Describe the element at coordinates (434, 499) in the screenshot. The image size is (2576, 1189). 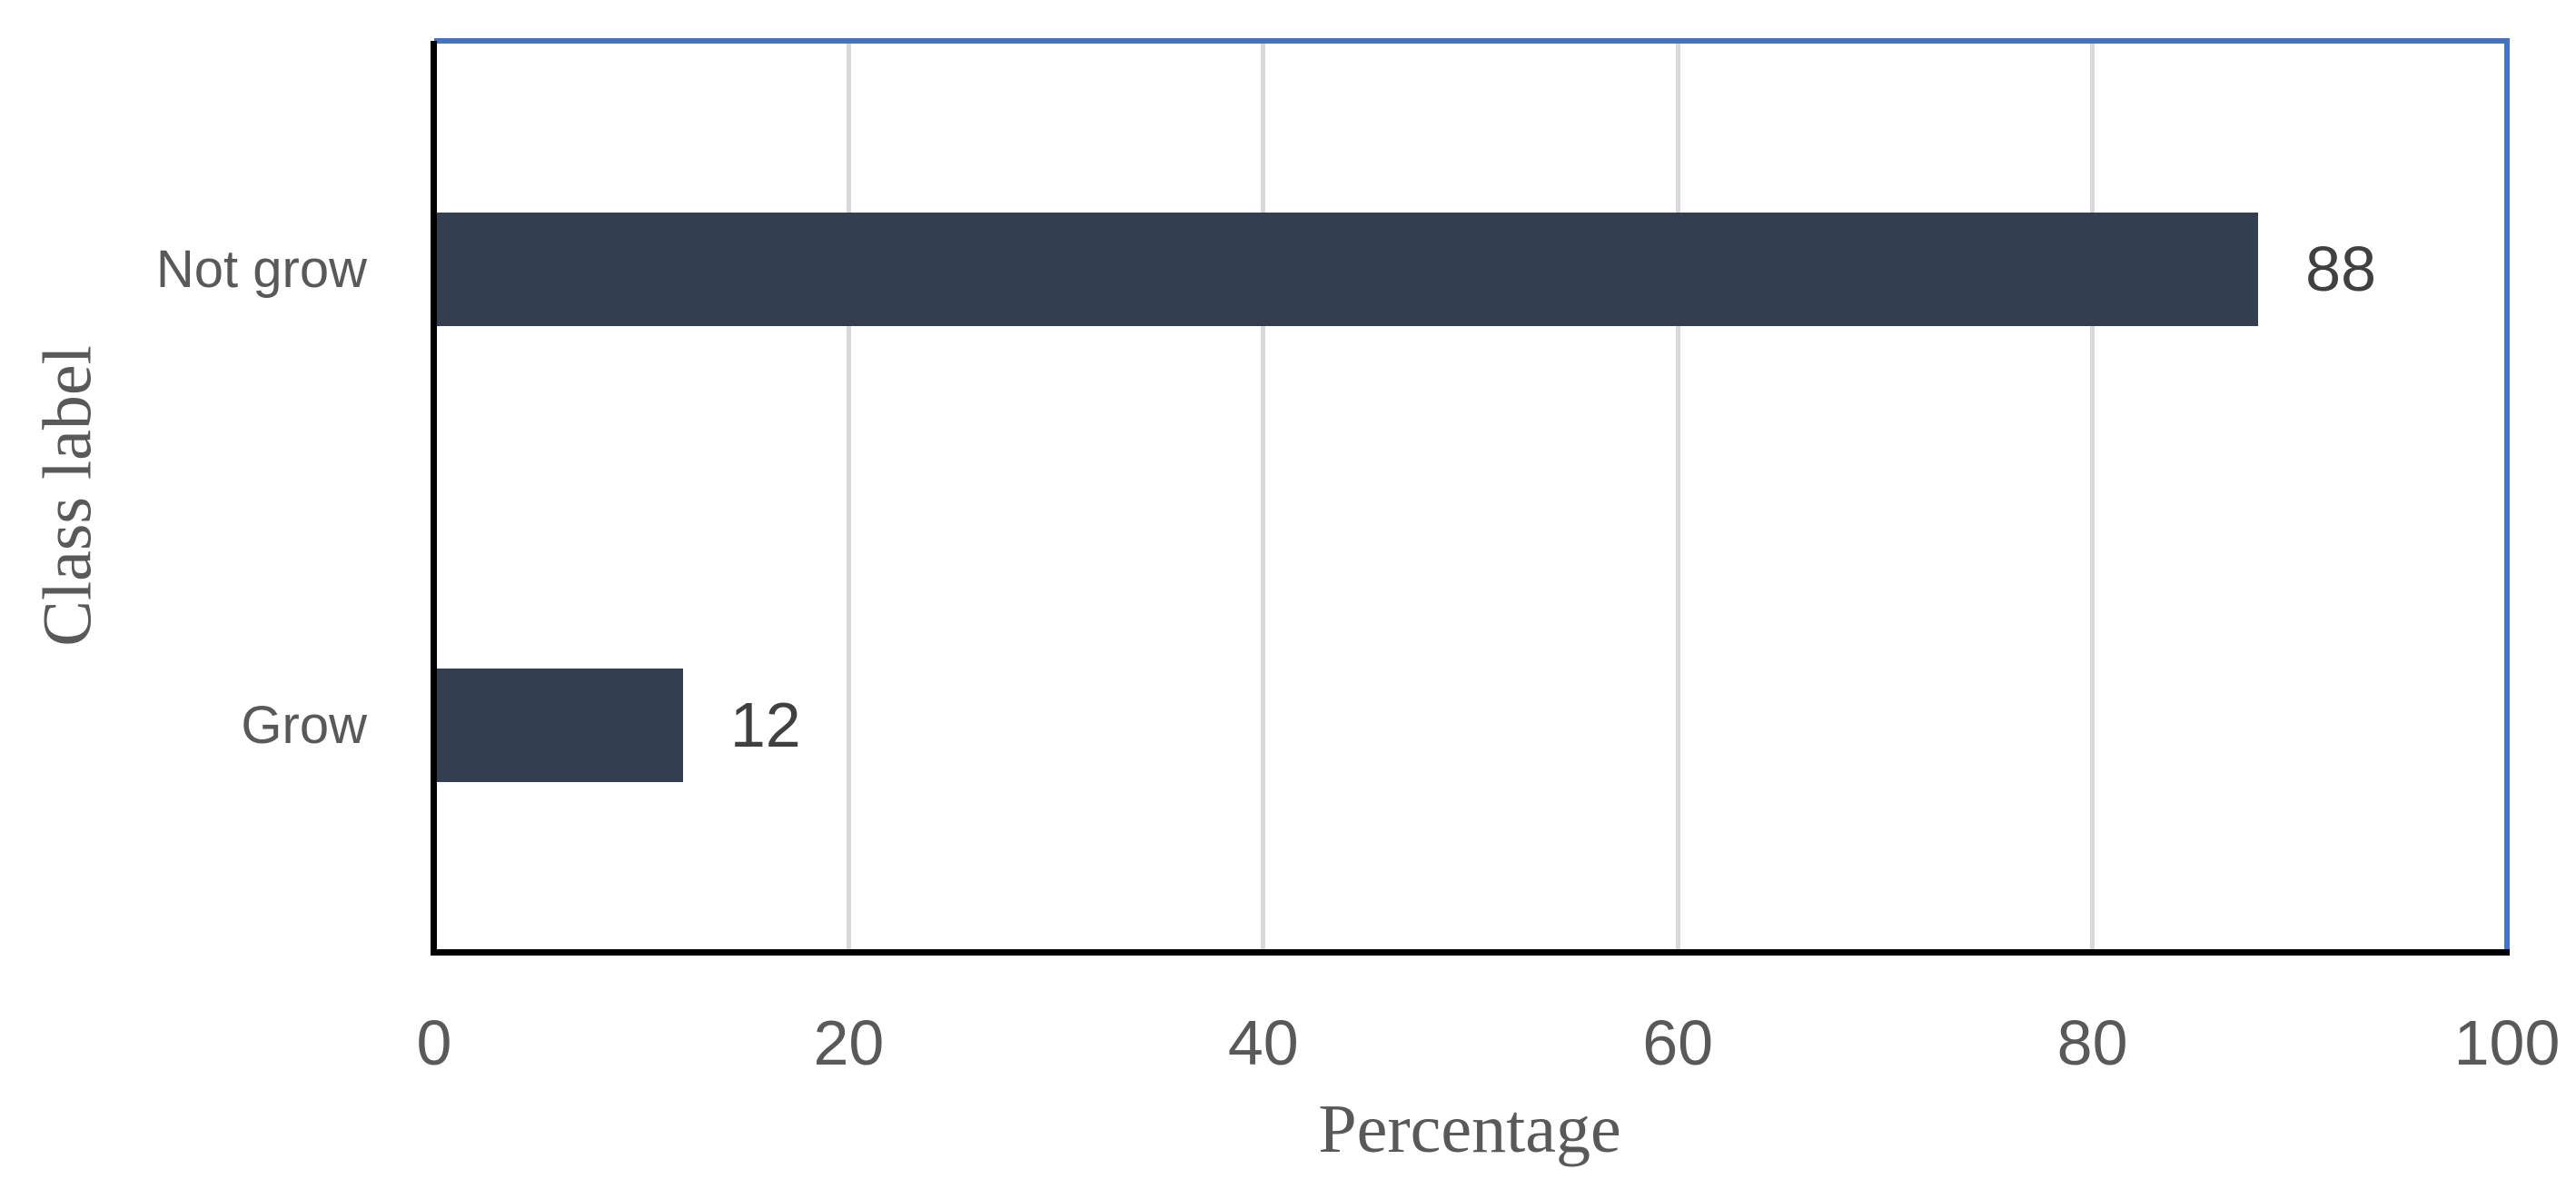
I see `y-axis-line` at that location.